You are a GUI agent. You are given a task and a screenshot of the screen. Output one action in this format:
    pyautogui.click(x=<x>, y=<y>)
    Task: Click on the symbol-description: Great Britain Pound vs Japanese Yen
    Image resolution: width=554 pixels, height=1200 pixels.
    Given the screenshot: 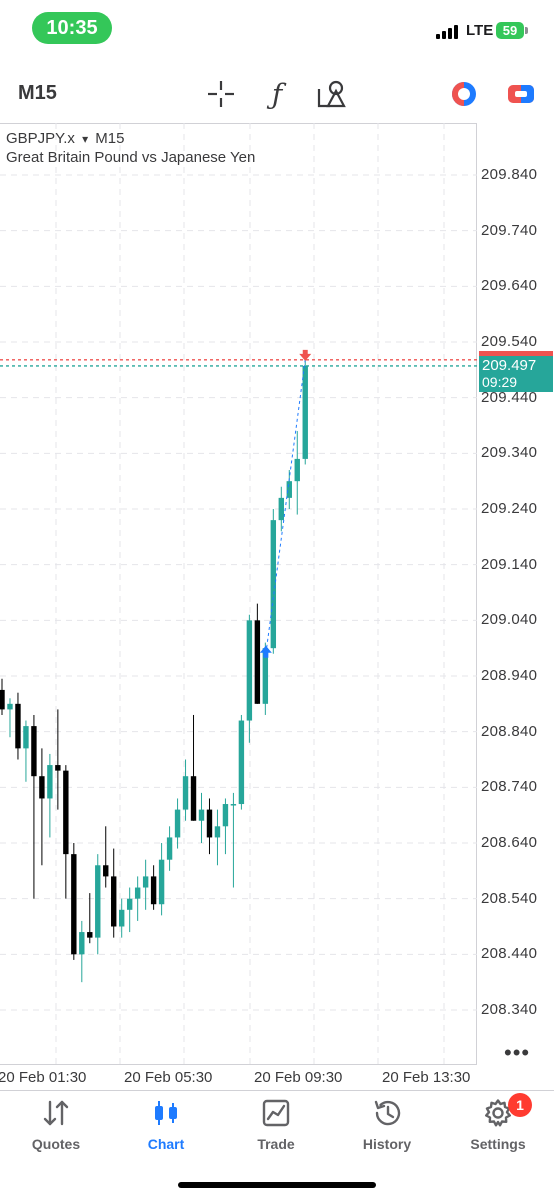 What is the action you would take?
    pyautogui.click(x=131, y=157)
    